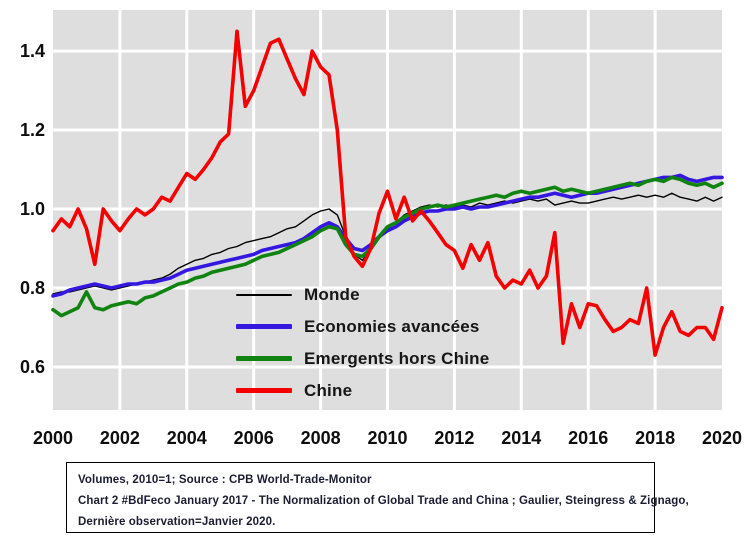 This screenshot has height=541, width=754. I want to click on x-tick-label: 2006, so click(254, 438).